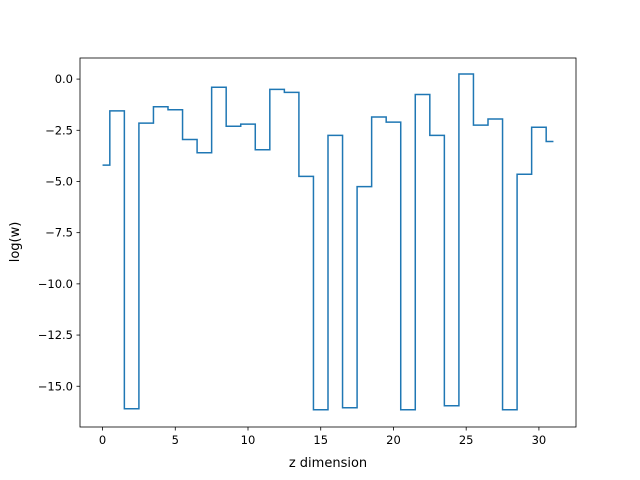 The image size is (640, 480). Describe the element at coordinates (328, 463) in the screenshot. I see `x-axis-label: z dimension` at that location.